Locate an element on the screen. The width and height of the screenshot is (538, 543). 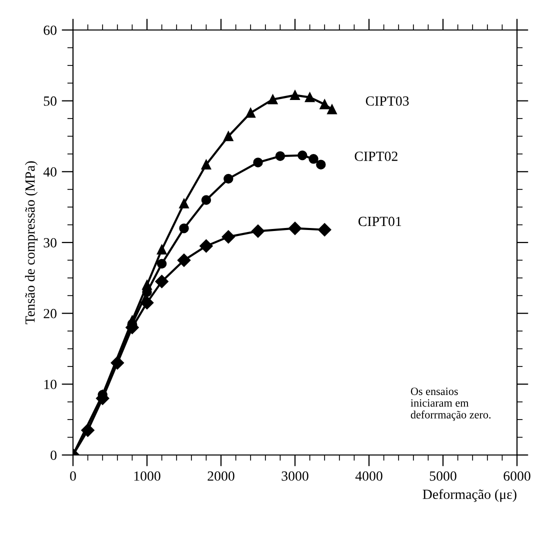
x-tick-label: 2000 is located at coordinates (221, 476).